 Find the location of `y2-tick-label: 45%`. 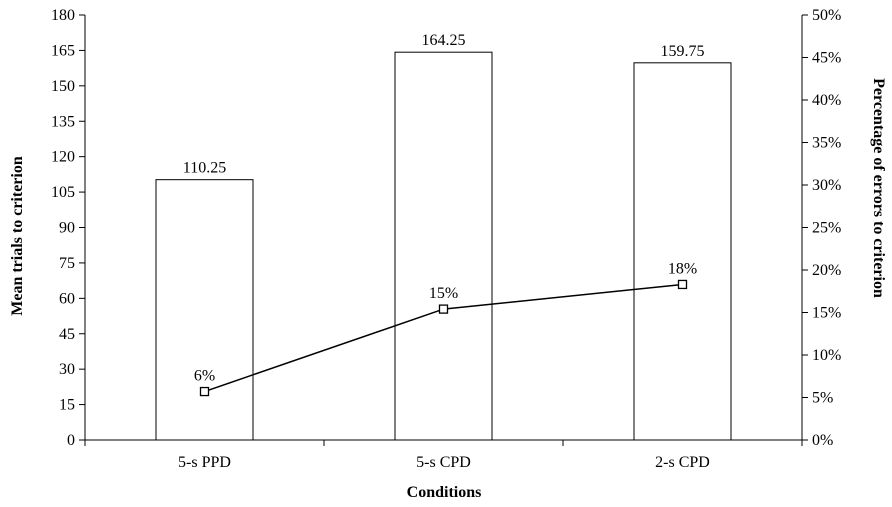

y2-tick-label: 45% is located at coordinates (826, 58).